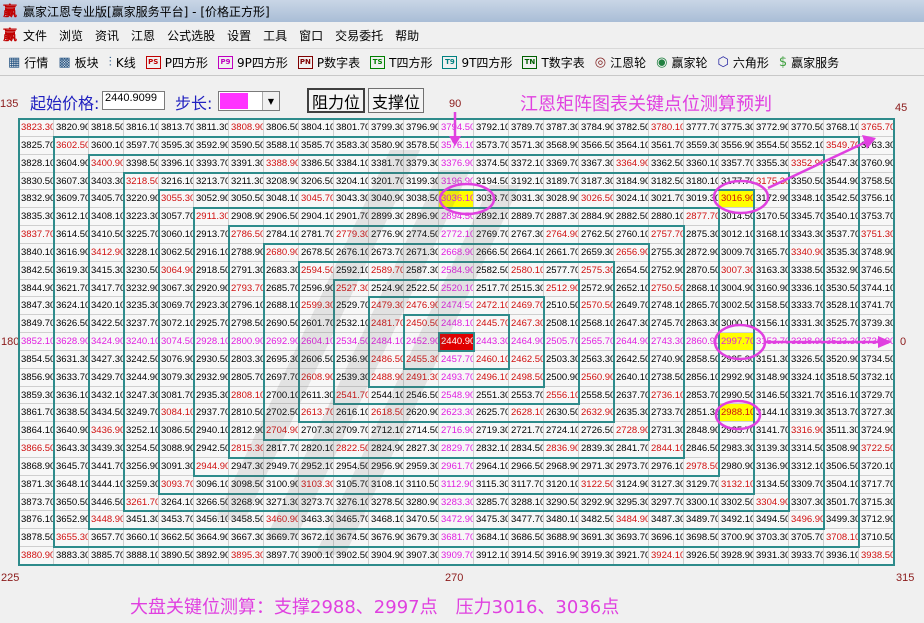 This screenshot has height=623, width=924. What do you see at coordinates (253, 62) in the screenshot?
I see `toolbar-button-4: P9 9P四方形` at bounding box center [253, 62].